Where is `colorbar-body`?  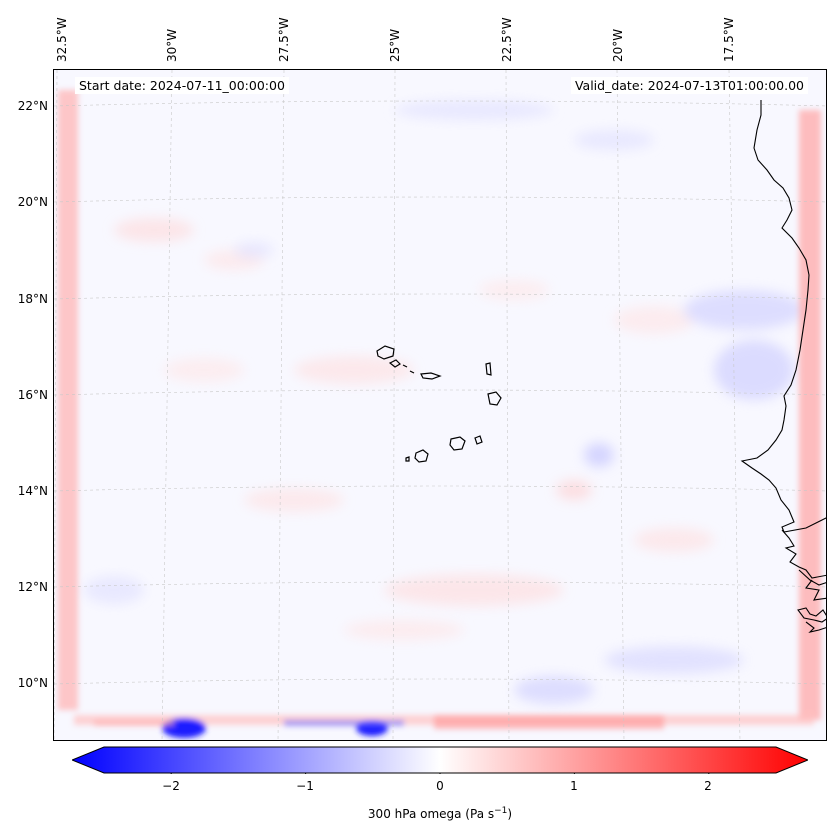
colorbar-body is located at coordinates (440, 760).